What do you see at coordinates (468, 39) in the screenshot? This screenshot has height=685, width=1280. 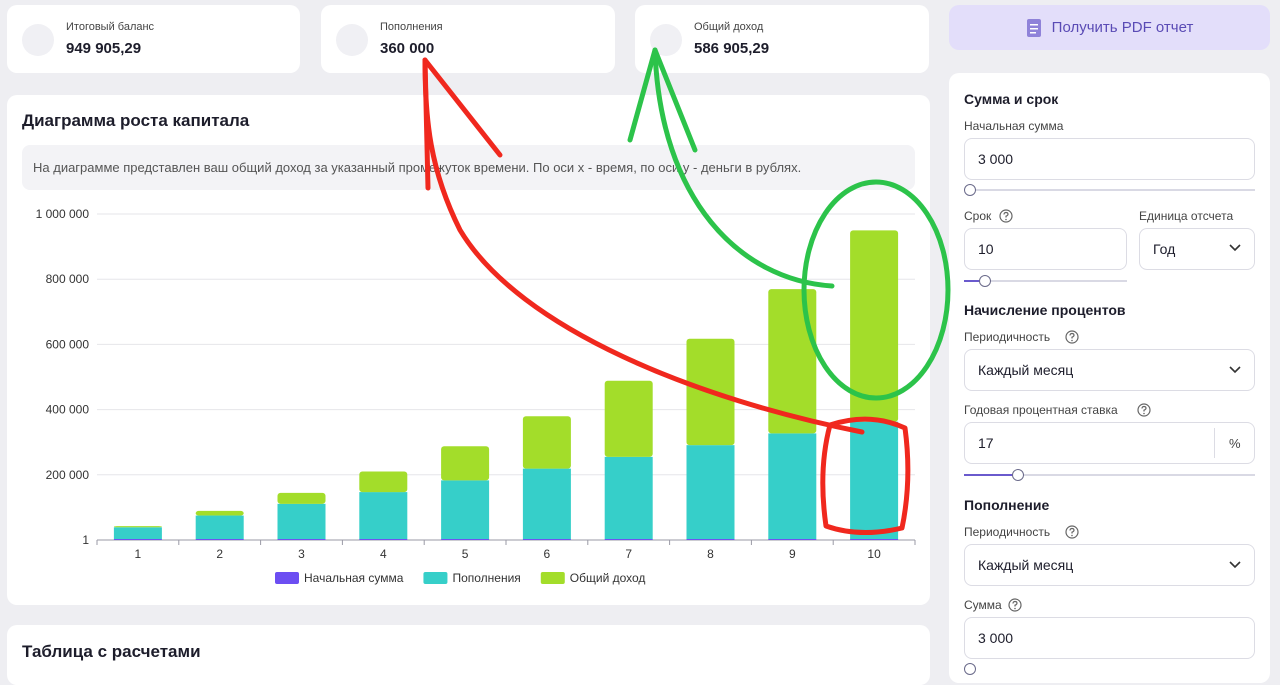 I see `stat-card: Пополнения 360 000` at bounding box center [468, 39].